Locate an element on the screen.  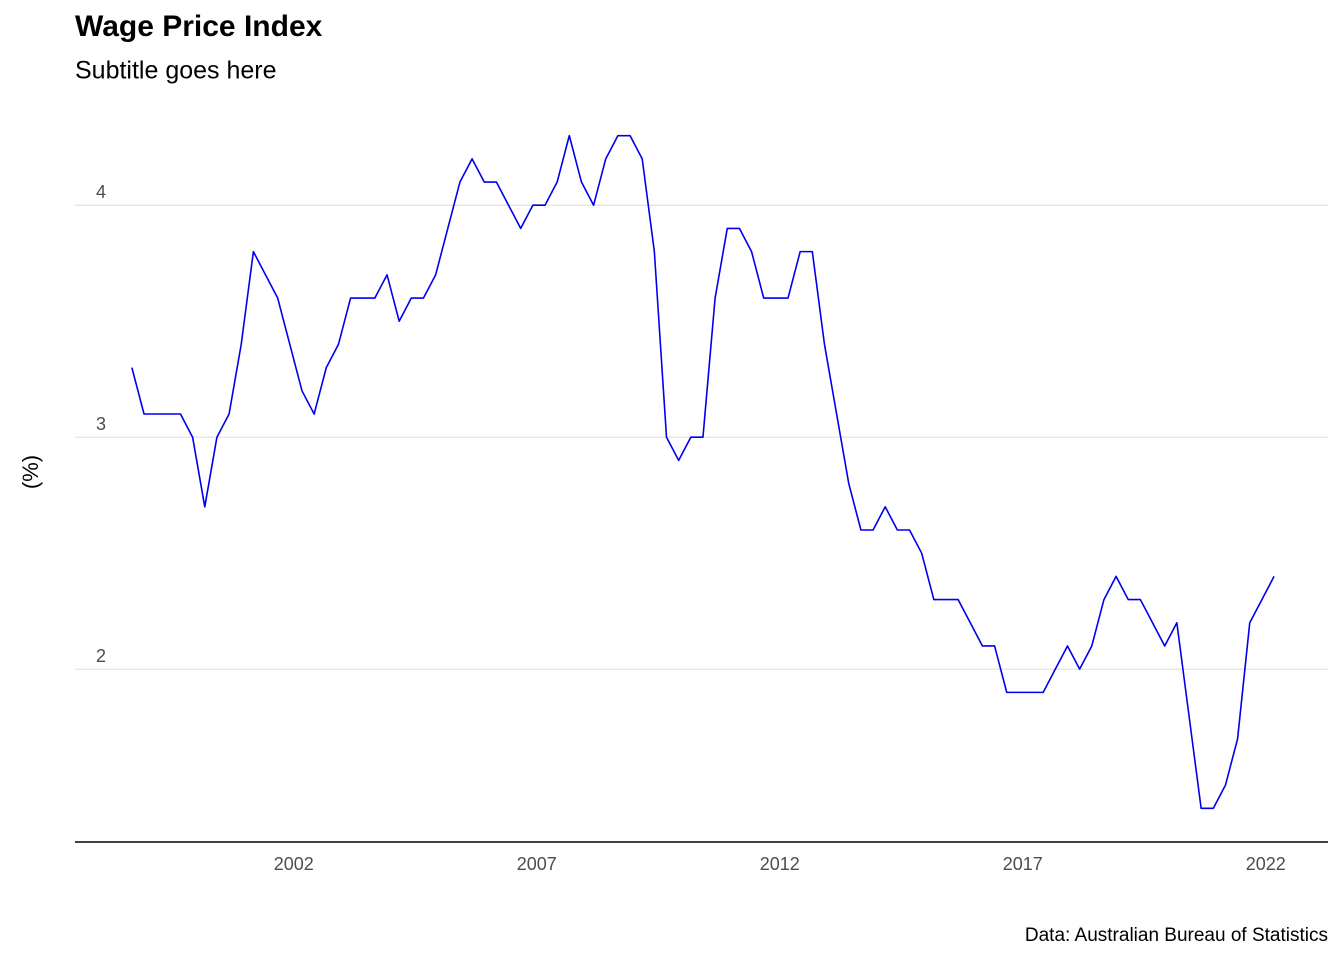
x-tick-label: 2007 is located at coordinates (537, 864).